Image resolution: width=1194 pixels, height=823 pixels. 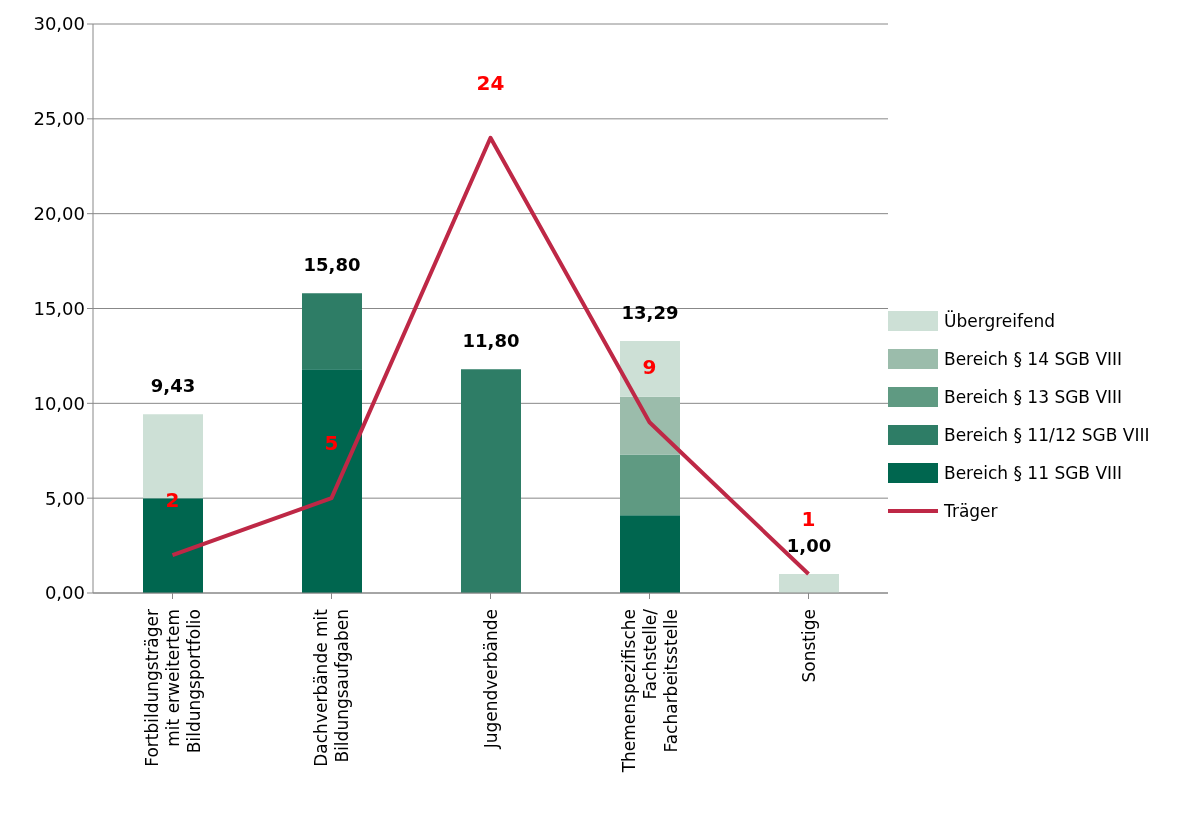 What do you see at coordinates (490, 679) in the screenshot?
I see `x-tick-label: Jugendverbände` at bounding box center [490, 679].